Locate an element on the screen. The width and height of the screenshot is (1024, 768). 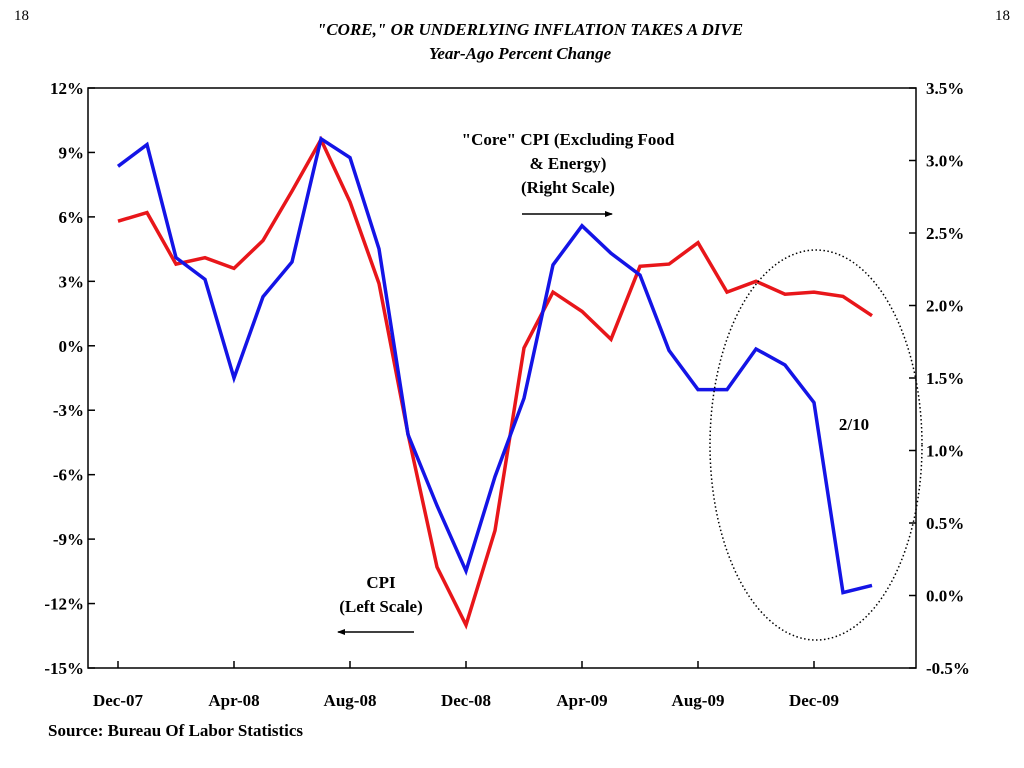
right-tick-label: 2.5% is located at coordinates (945, 233).